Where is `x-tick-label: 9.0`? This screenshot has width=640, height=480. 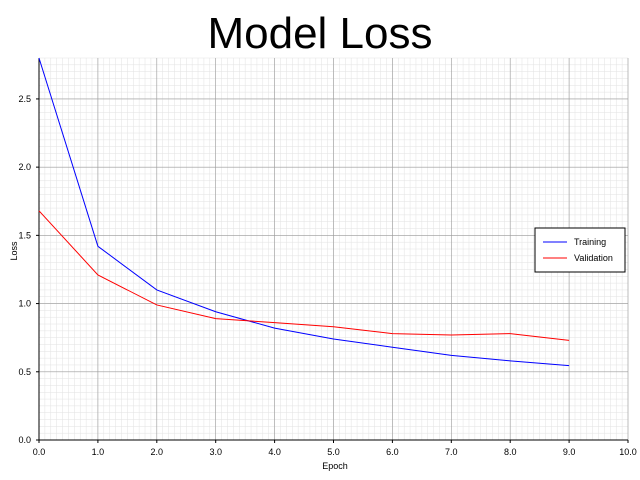 x-tick-label: 9.0 is located at coordinates (569, 452).